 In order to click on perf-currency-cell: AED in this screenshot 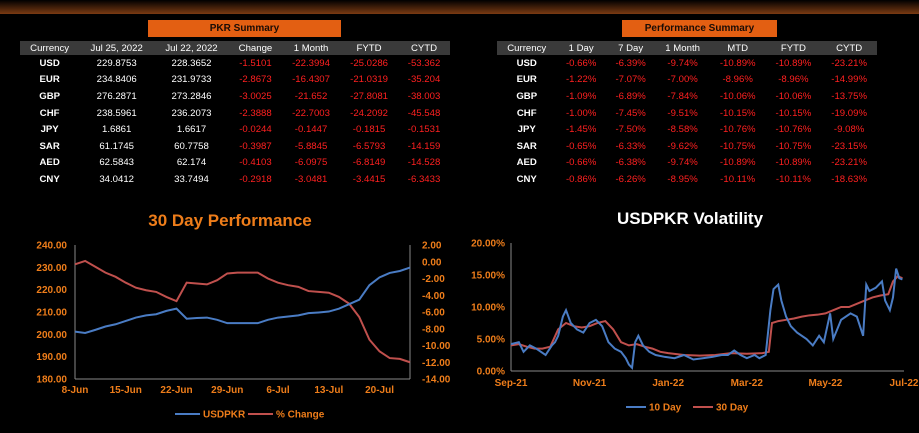, I will do `click(526, 163)`.